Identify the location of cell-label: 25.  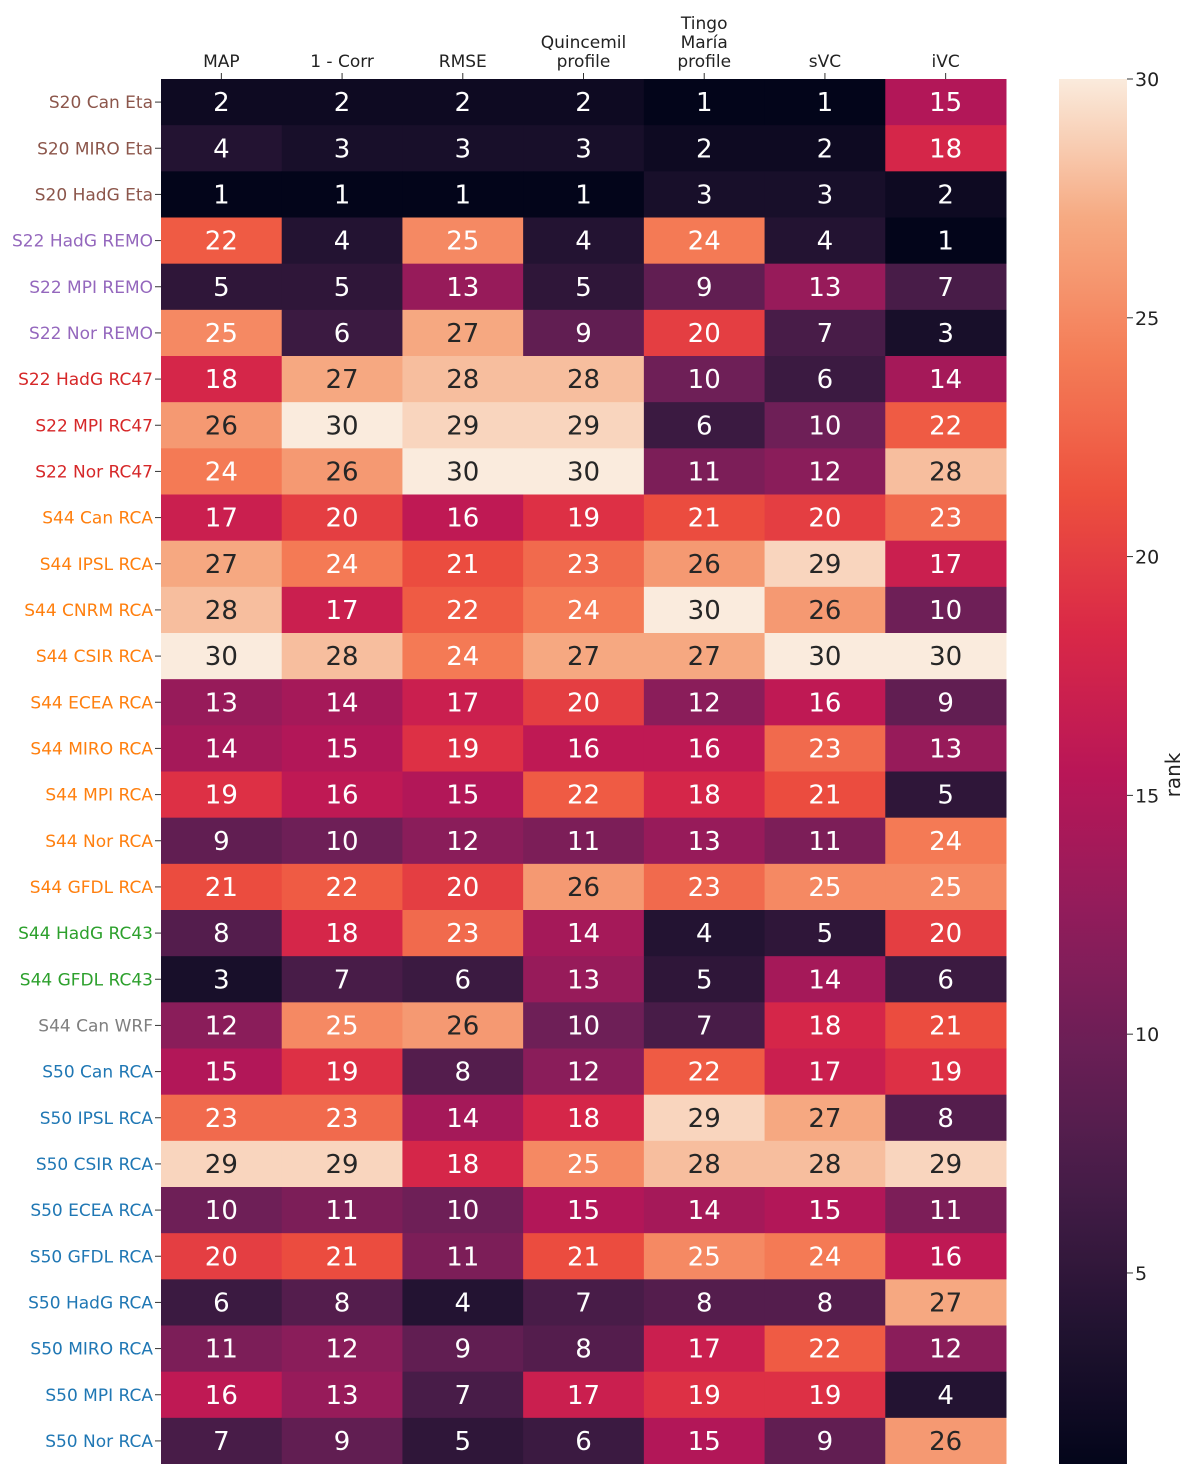
(704, 1257).